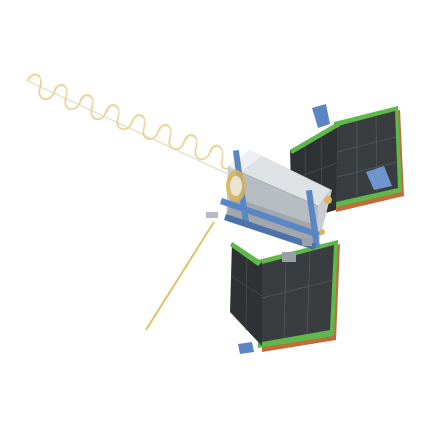  Describe the element at coordinates (180, 276) in the screenshot. I see `rod-antenna` at that location.